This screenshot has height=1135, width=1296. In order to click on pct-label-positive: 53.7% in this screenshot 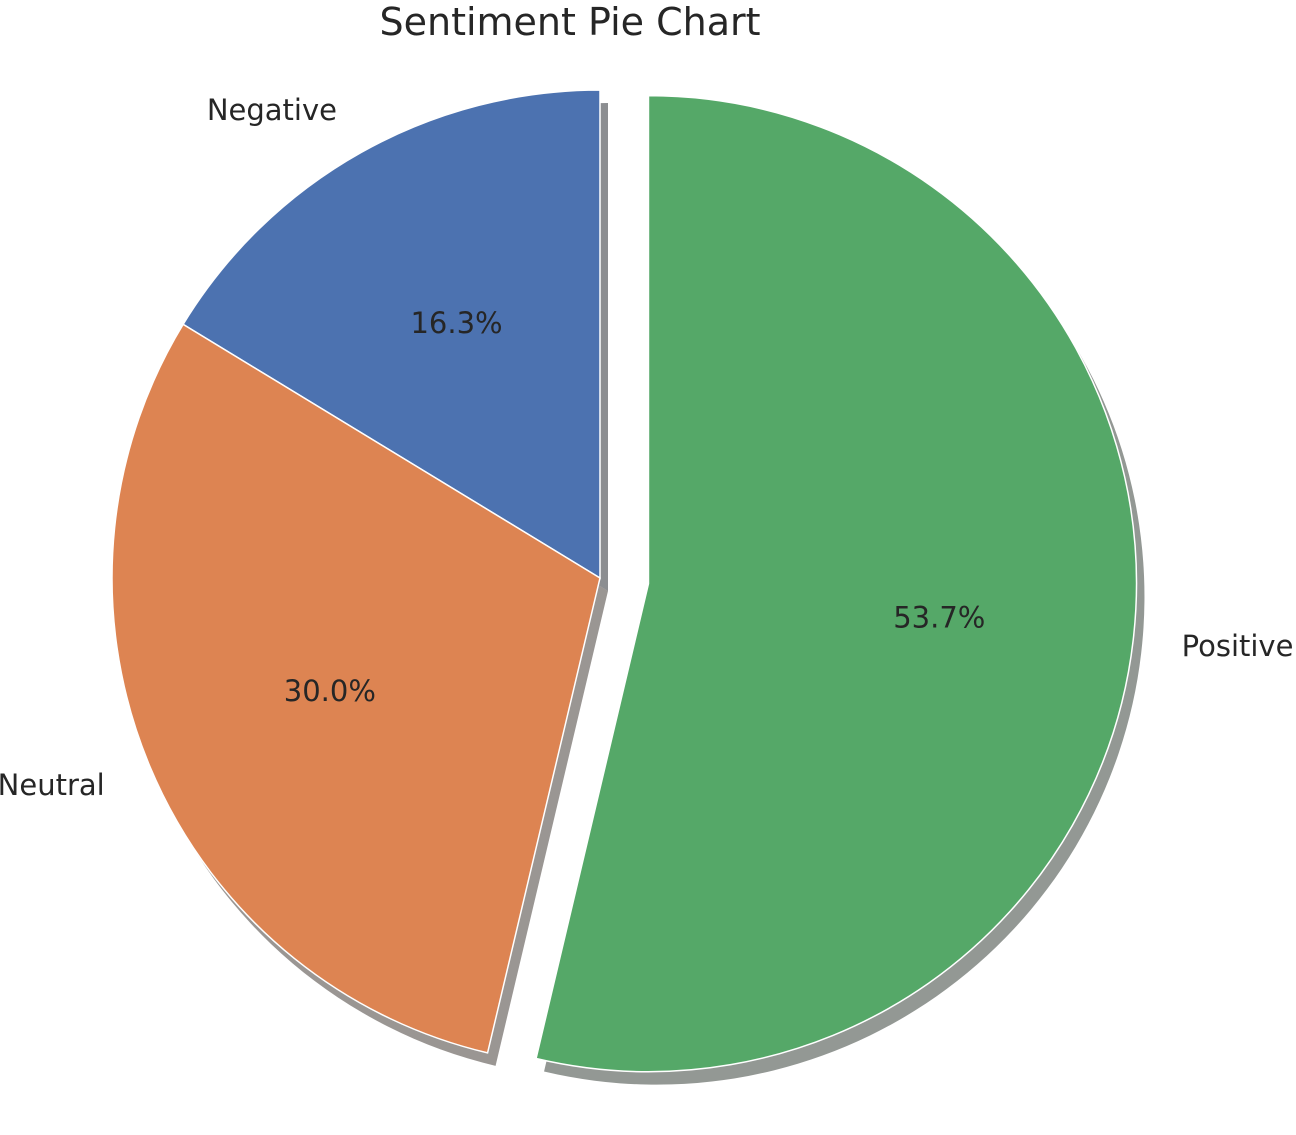, I will do `click(939, 618)`.